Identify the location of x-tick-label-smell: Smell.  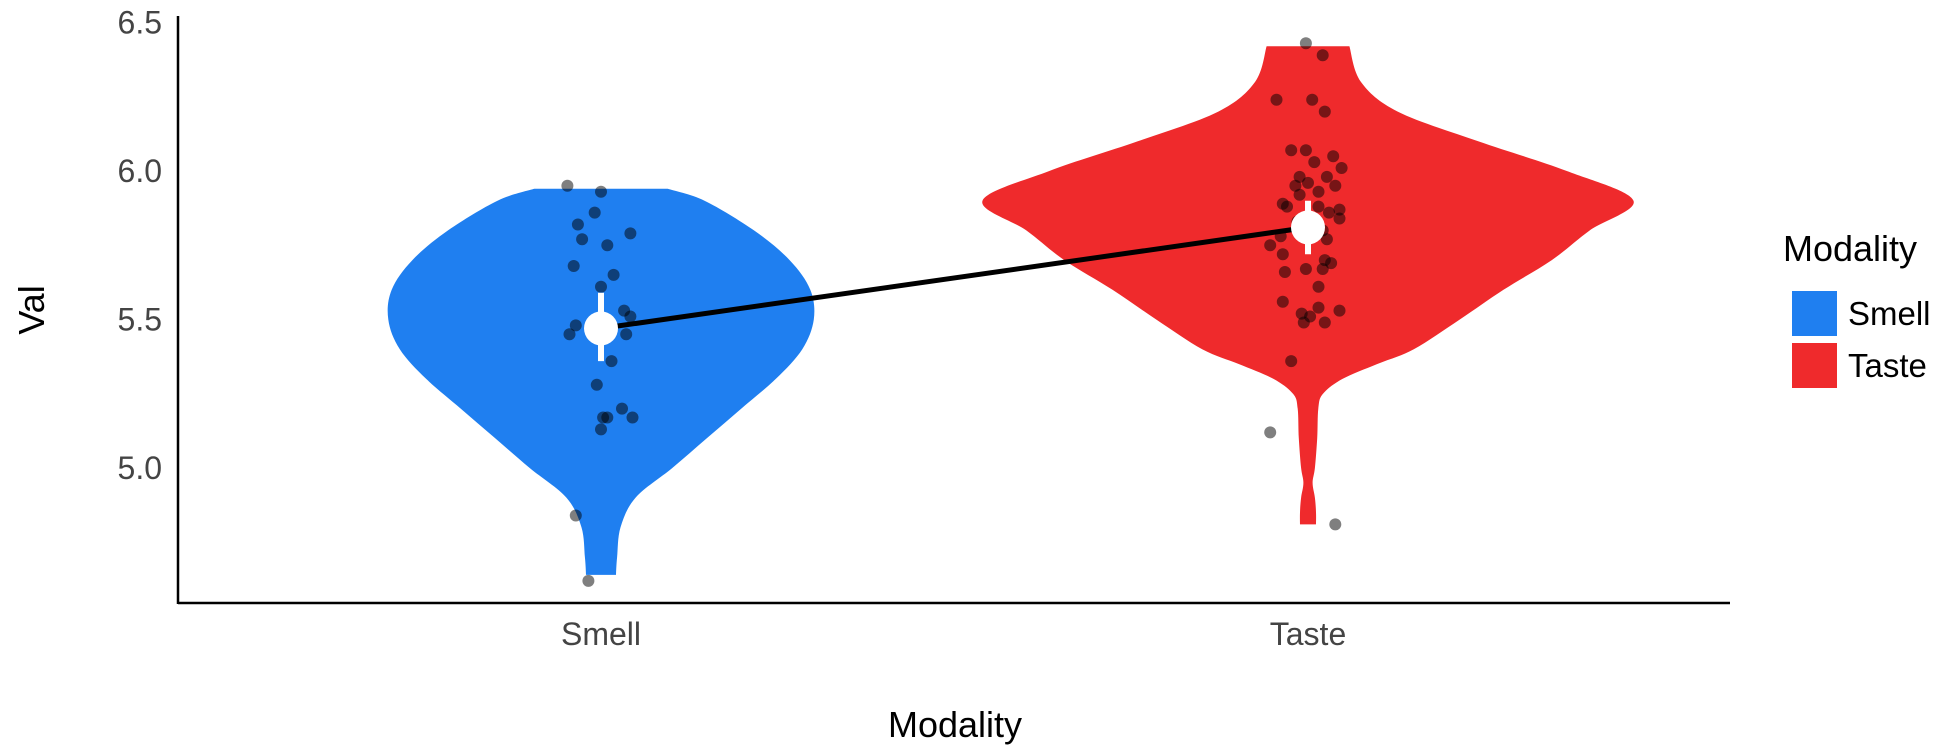
(601, 634).